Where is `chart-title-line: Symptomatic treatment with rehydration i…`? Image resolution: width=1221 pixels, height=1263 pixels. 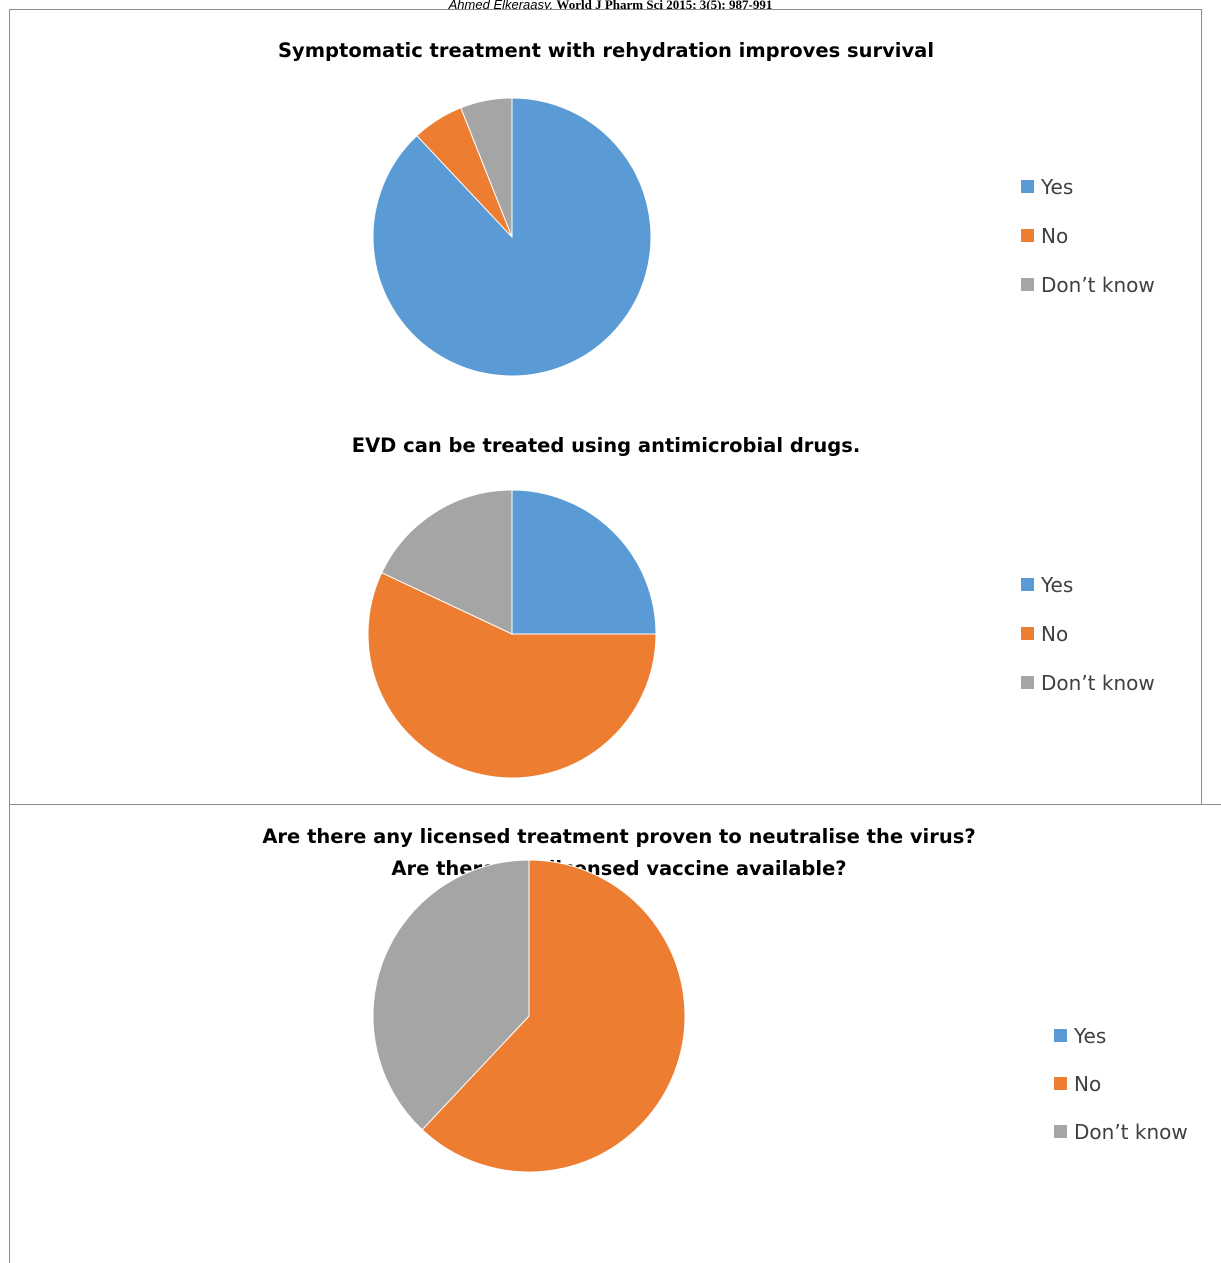 chart-title-line: Symptomatic treatment with rehydration i… is located at coordinates (606, 50).